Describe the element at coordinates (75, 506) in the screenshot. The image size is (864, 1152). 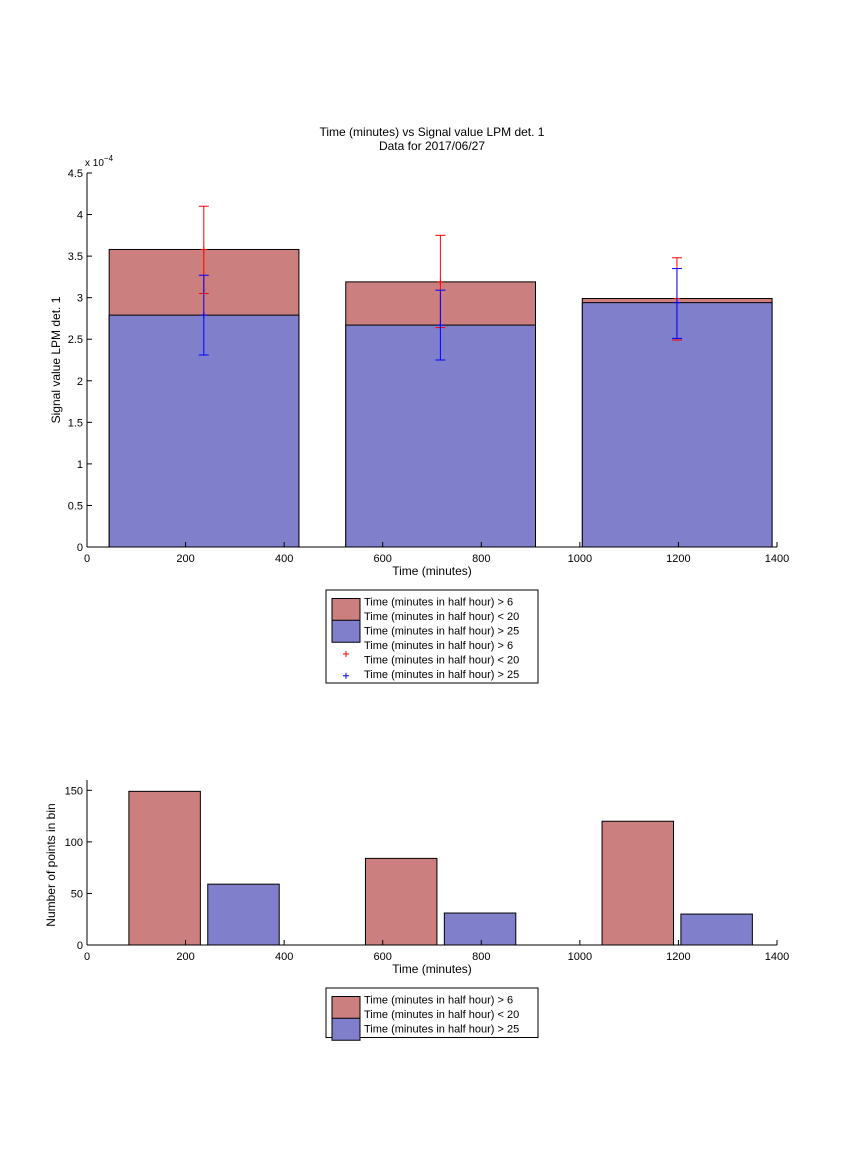
I see `y-tick-label: 0.5` at that location.